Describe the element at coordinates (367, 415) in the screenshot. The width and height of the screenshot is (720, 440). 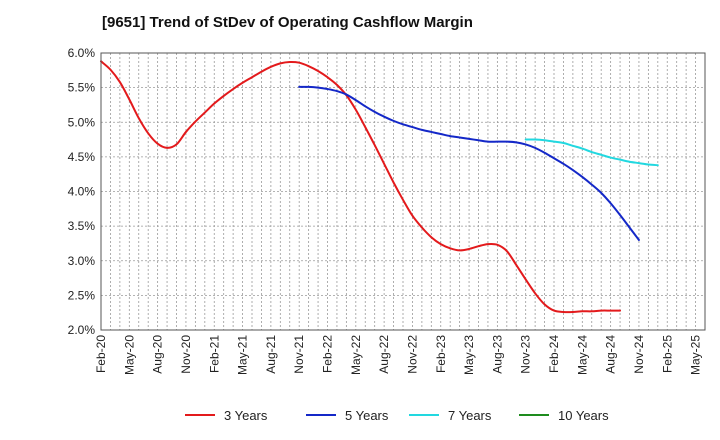
I see `legend-label: 5 Years` at that location.